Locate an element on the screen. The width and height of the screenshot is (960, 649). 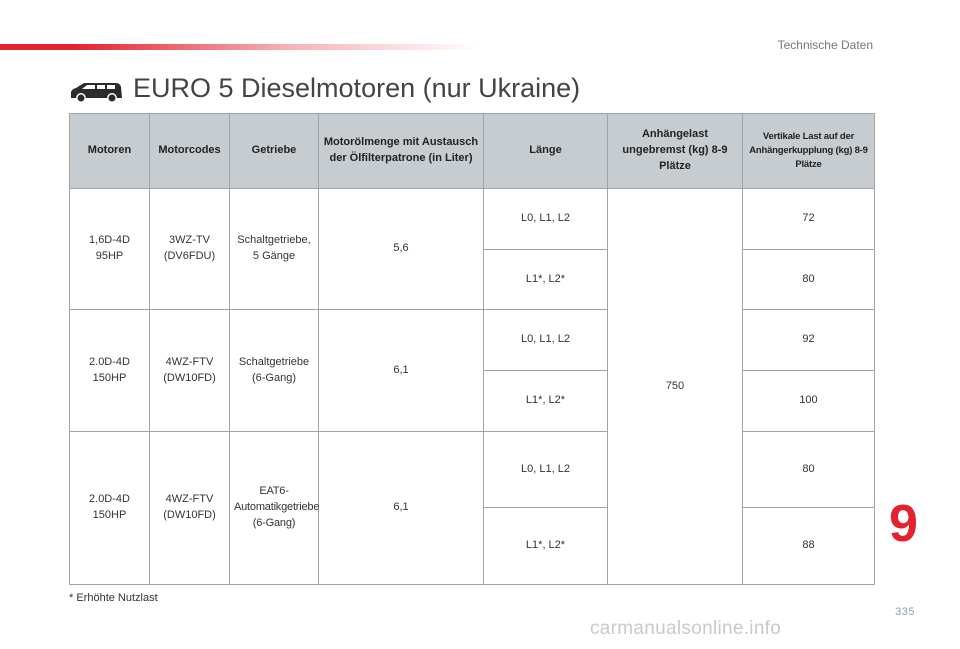
header-trailer-load: Anhängelast ungebremst (kg) 8-9 Plätze is located at coordinates (675, 151).